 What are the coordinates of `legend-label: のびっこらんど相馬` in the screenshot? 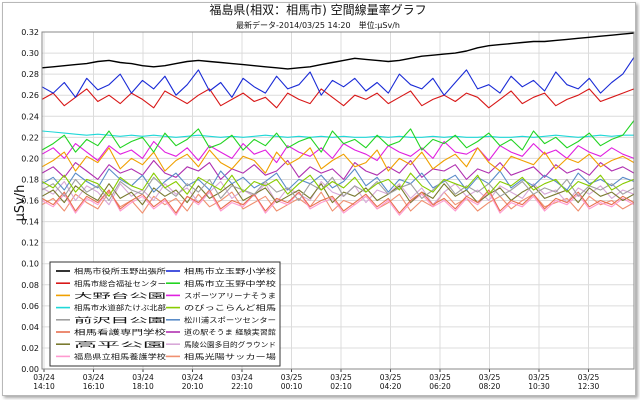 It's located at (230, 307).